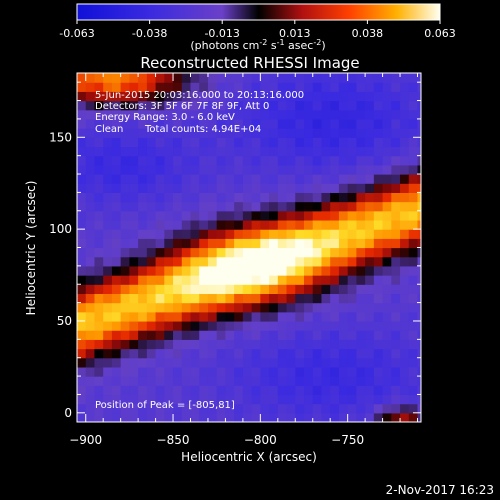 The width and height of the screenshot is (500, 500). What do you see at coordinates (165, 117) in the screenshot?
I see `annotation-energy-range: Energy Range: 3.0 - 6.0 keV` at bounding box center [165, 117].